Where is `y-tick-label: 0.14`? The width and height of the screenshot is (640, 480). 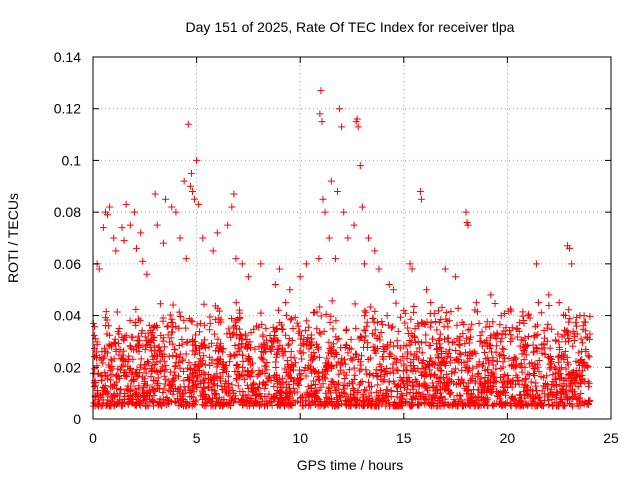 y-tick-label: 0.14 is located at coordinates (67, 57).